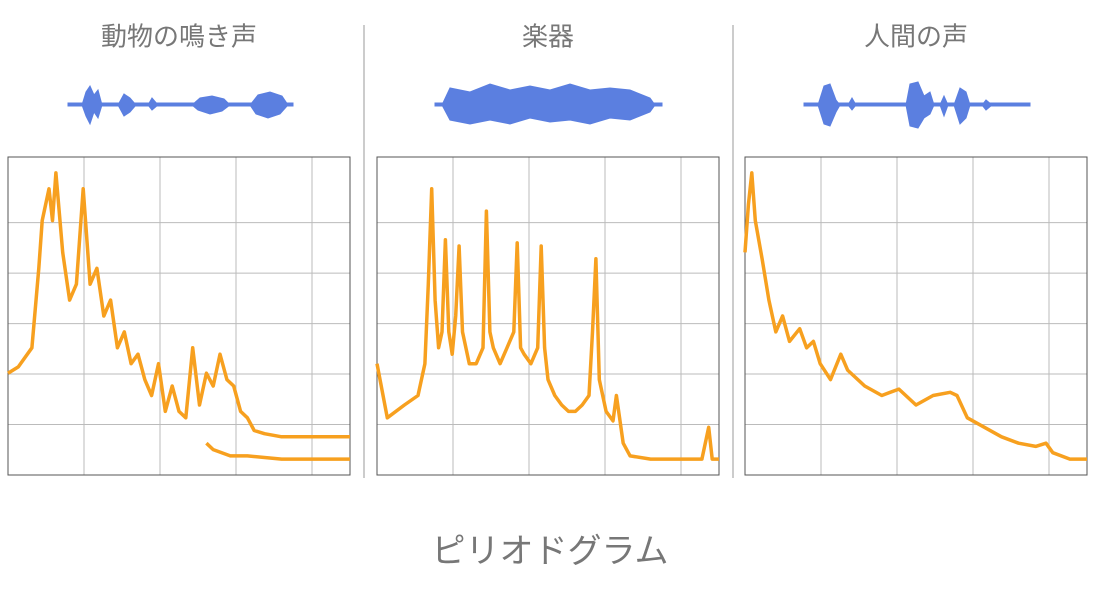 The image size is (1100, 604). I want to click on panel-title: 楽器, so click(548, 38).